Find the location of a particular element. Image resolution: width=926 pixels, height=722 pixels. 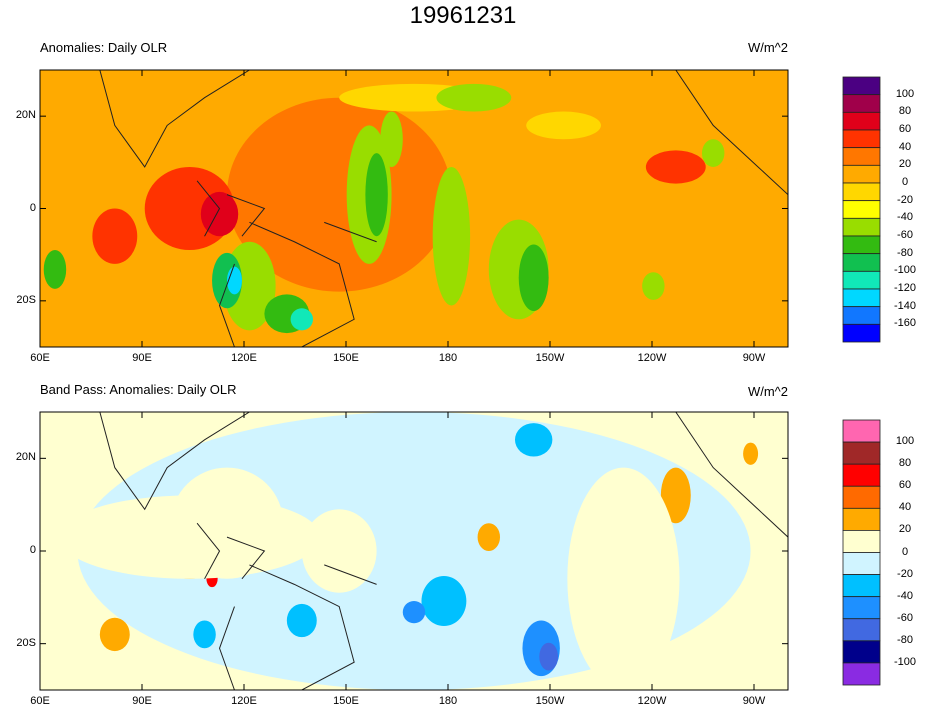

top-panel-subtitle: Anomalies: Daily OLR is located at coordinates (104, 47).